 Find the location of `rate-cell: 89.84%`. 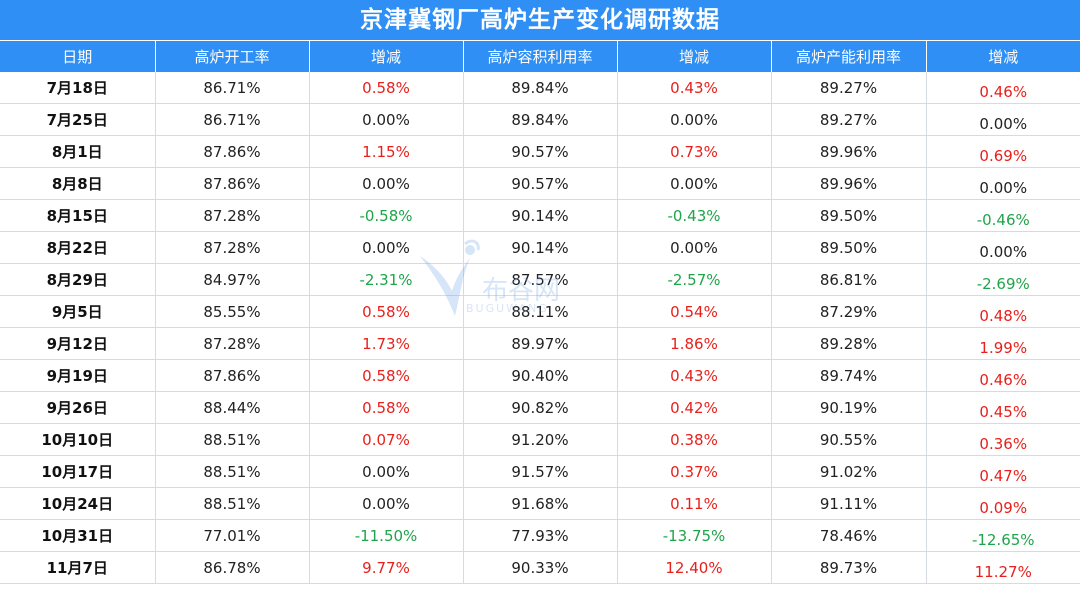

rate-cell: 89.84% is located at coordinates (540, 88).